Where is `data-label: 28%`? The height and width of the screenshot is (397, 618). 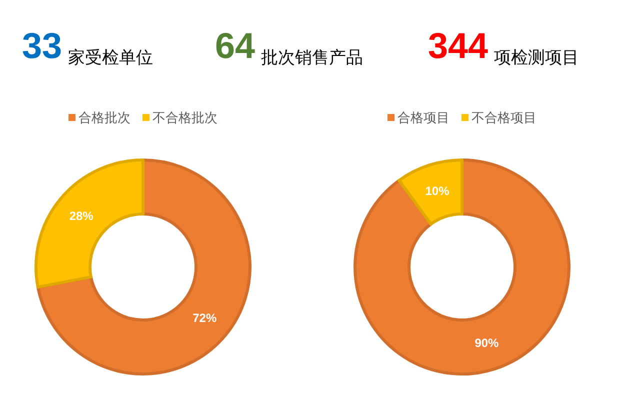
data-label: 28% is located at coordinates (81, 216).